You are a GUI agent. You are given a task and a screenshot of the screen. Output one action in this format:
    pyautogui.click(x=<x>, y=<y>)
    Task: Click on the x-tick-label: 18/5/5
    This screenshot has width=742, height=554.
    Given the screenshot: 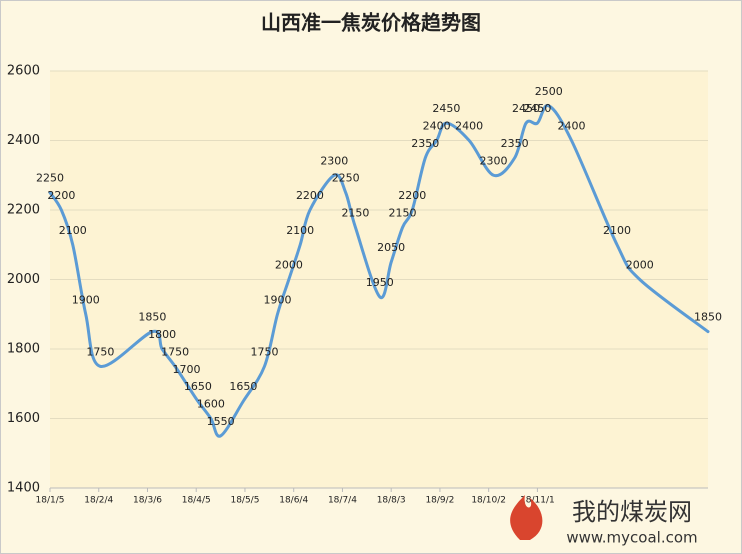 What is the action you would take?
    pyautogui.click(x=244, y=501)
    